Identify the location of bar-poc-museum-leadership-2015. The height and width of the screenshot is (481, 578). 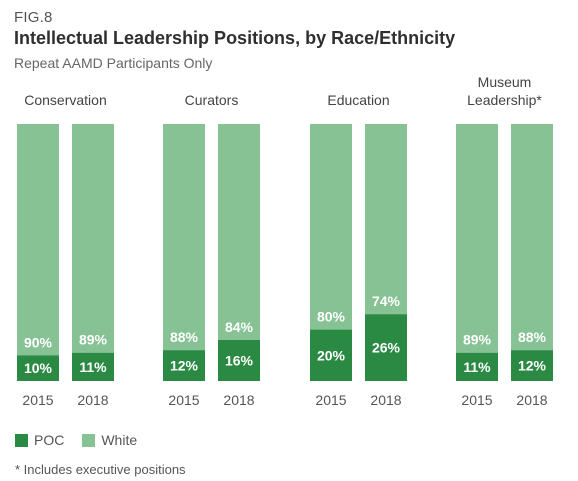
(477, 366).